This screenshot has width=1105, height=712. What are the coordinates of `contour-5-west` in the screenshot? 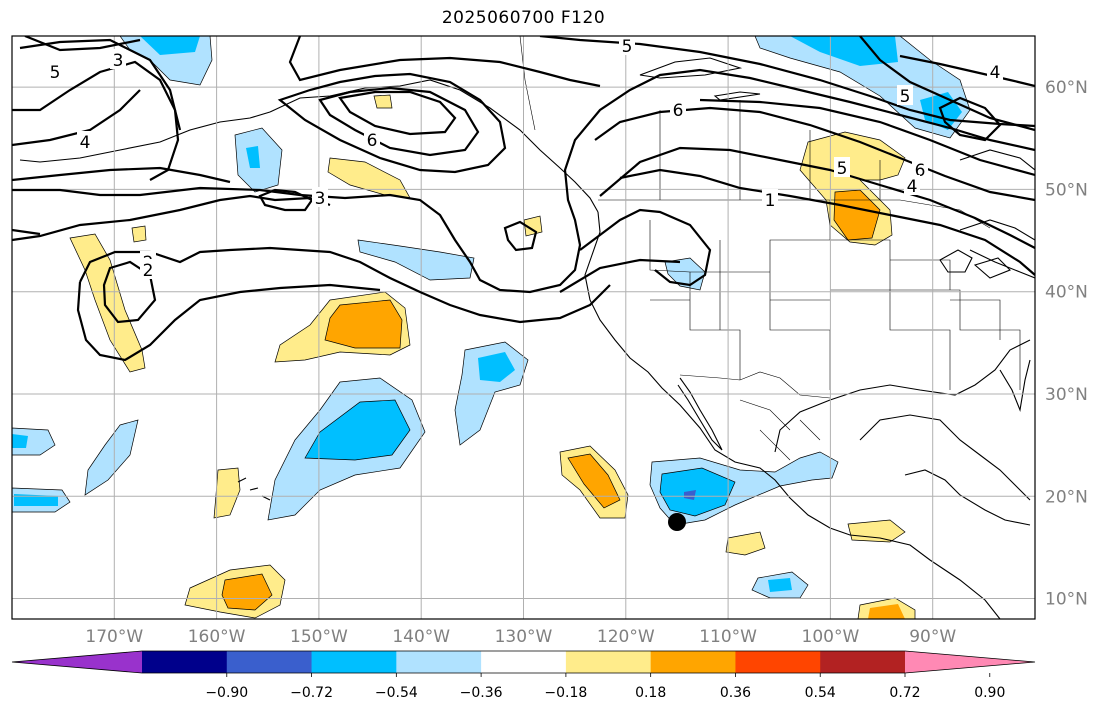 It's located at (100, 84).